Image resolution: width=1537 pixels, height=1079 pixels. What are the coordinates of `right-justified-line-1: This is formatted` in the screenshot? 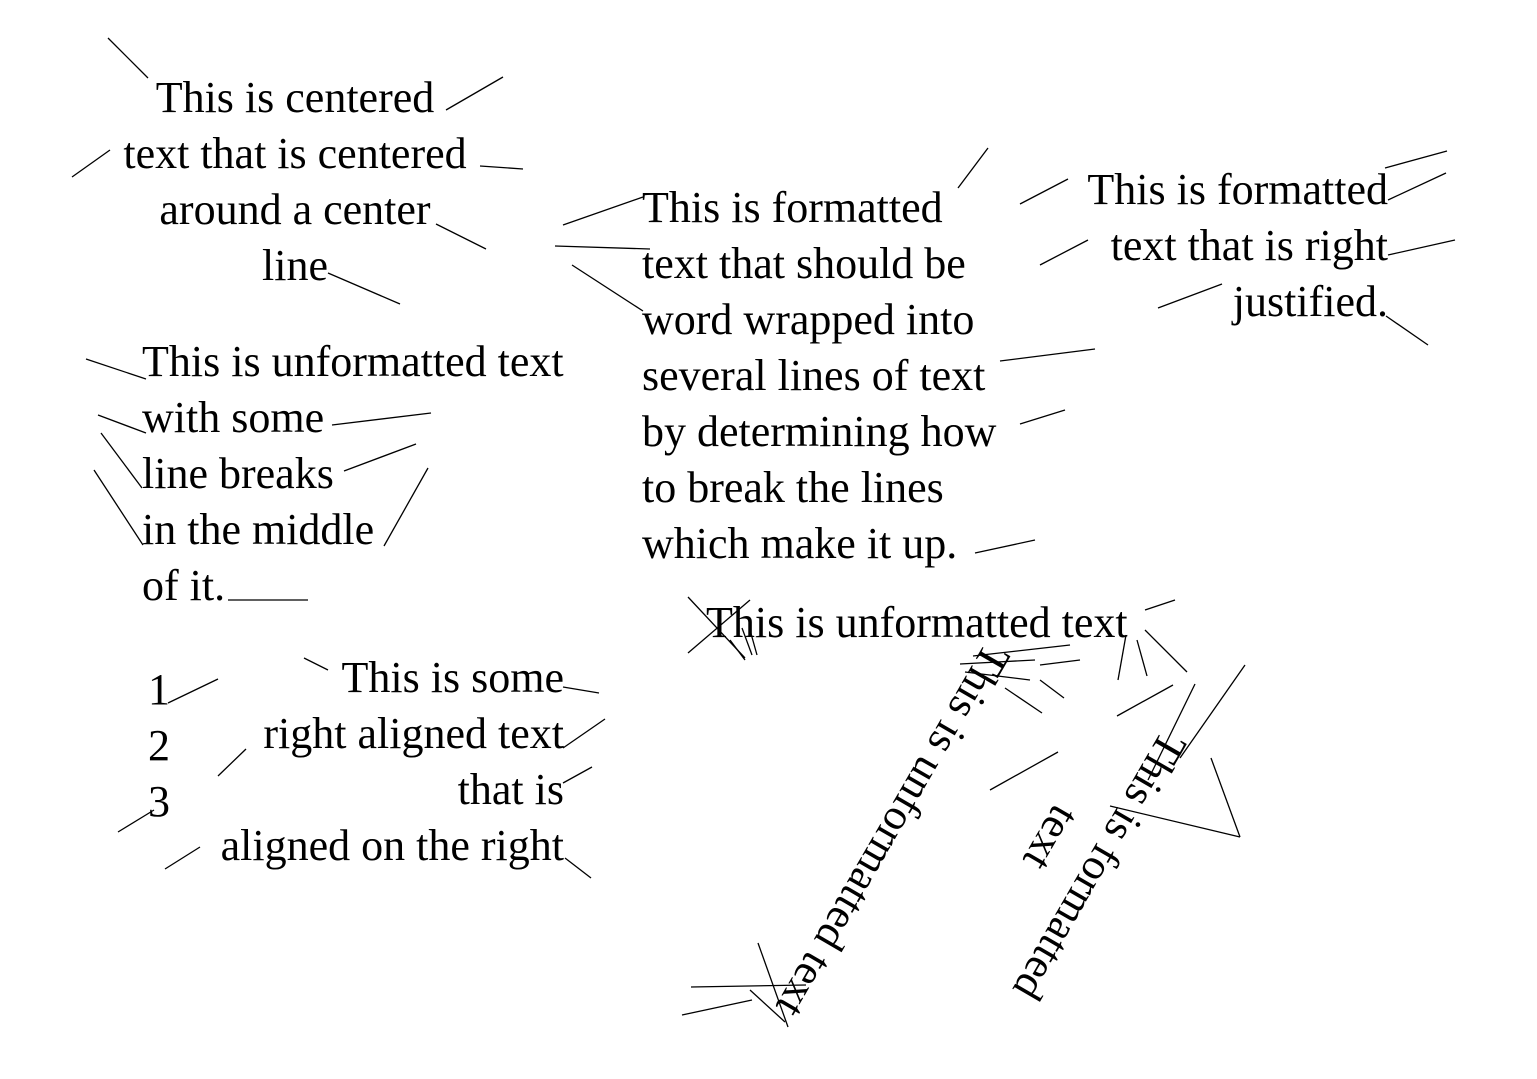 It's located at (1237, 189).